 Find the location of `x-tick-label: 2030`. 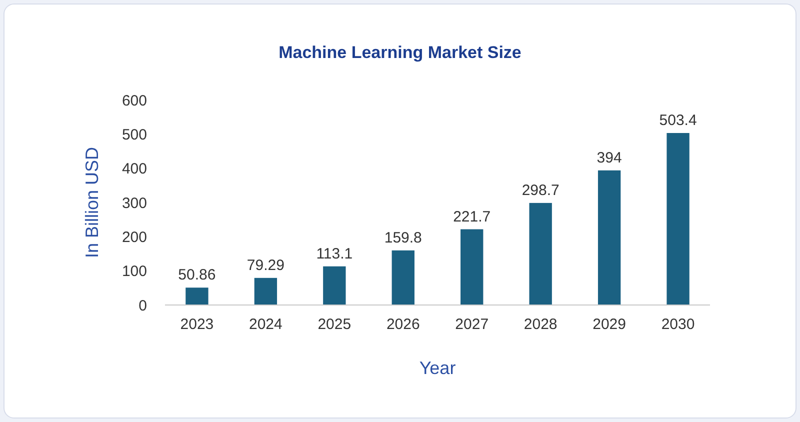

x-tick-label: 2030 is located at coordinates (678, 324).